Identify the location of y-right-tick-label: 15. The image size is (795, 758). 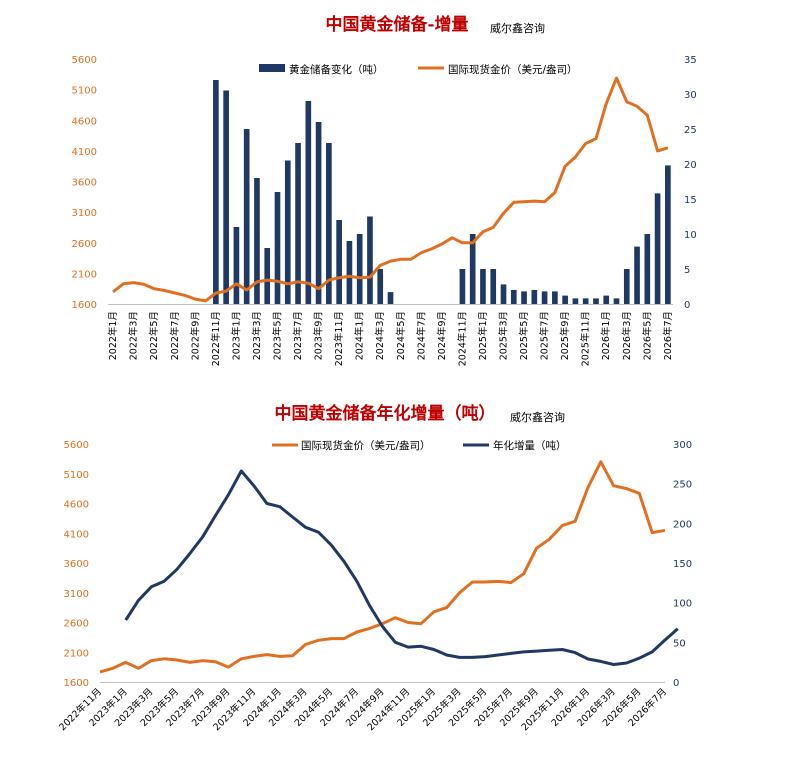
(690, 200).